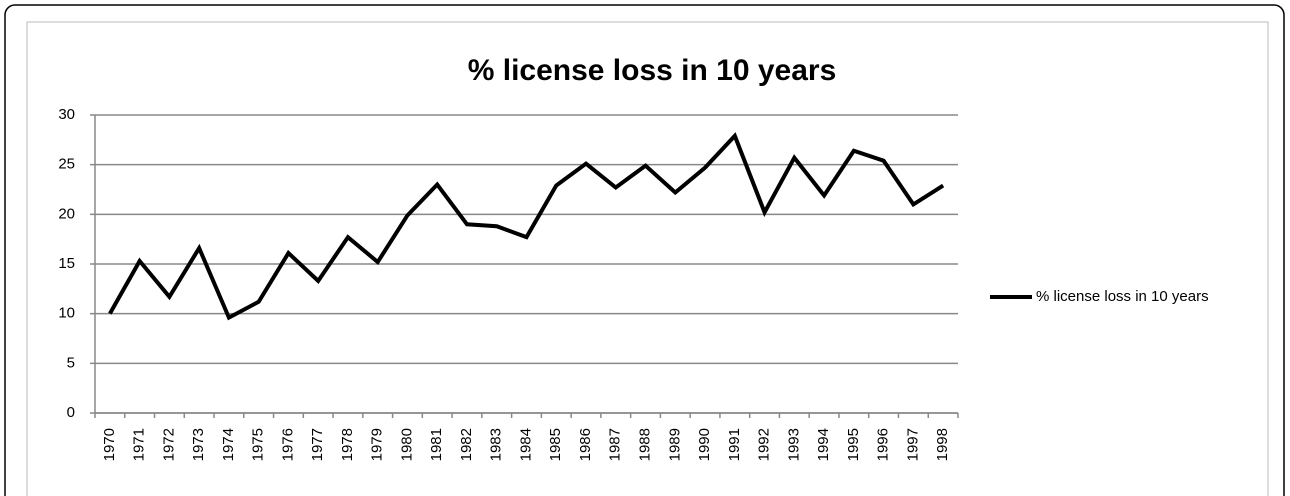 This screenshot has height=496, width=1290. What do you see at coordinates (287, 444) in the screenshot?
I see `x-tick-label: 1976` at bounding box center [287, 444].